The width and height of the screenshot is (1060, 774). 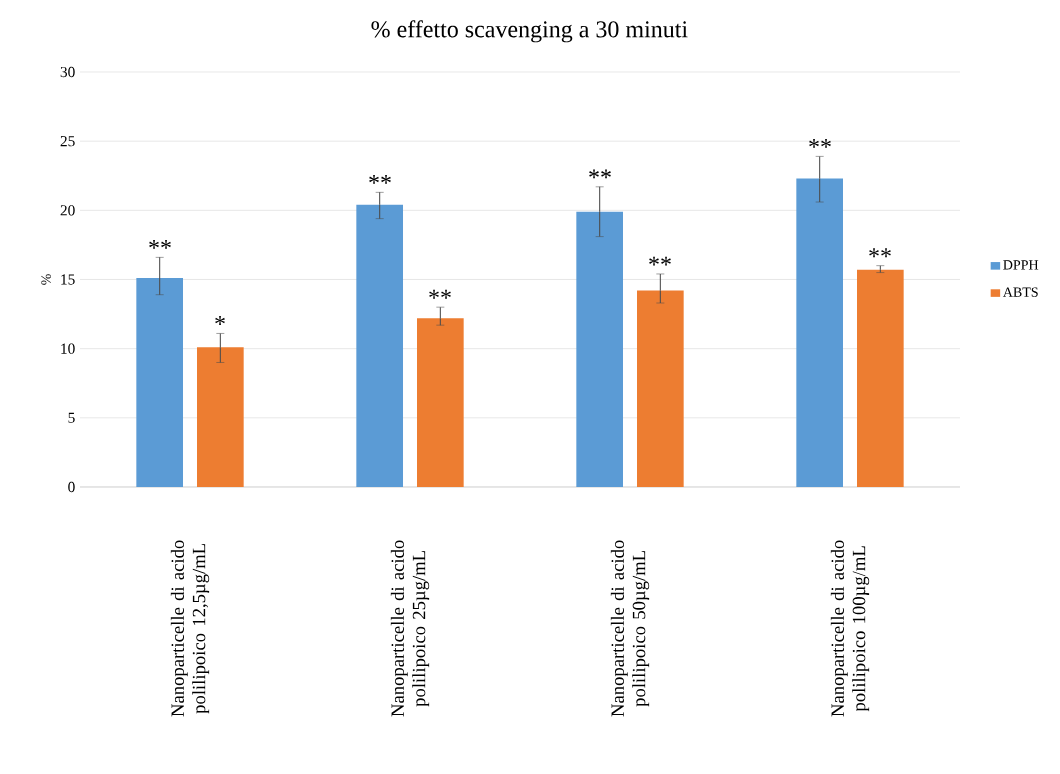 What do you see at coordinates (529, 31) in the screenshot?
I see `chart-title: % effetto scavenging a 30 minuti` at bounding box center [529, 31].